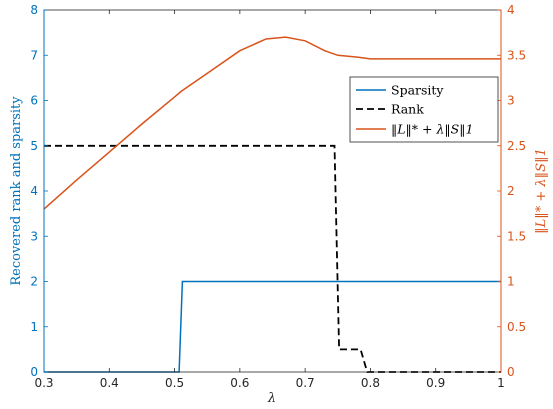 This screenshot has height=409, width=553. I want to click on left-y-tick-label: 7, so click(34, 55).